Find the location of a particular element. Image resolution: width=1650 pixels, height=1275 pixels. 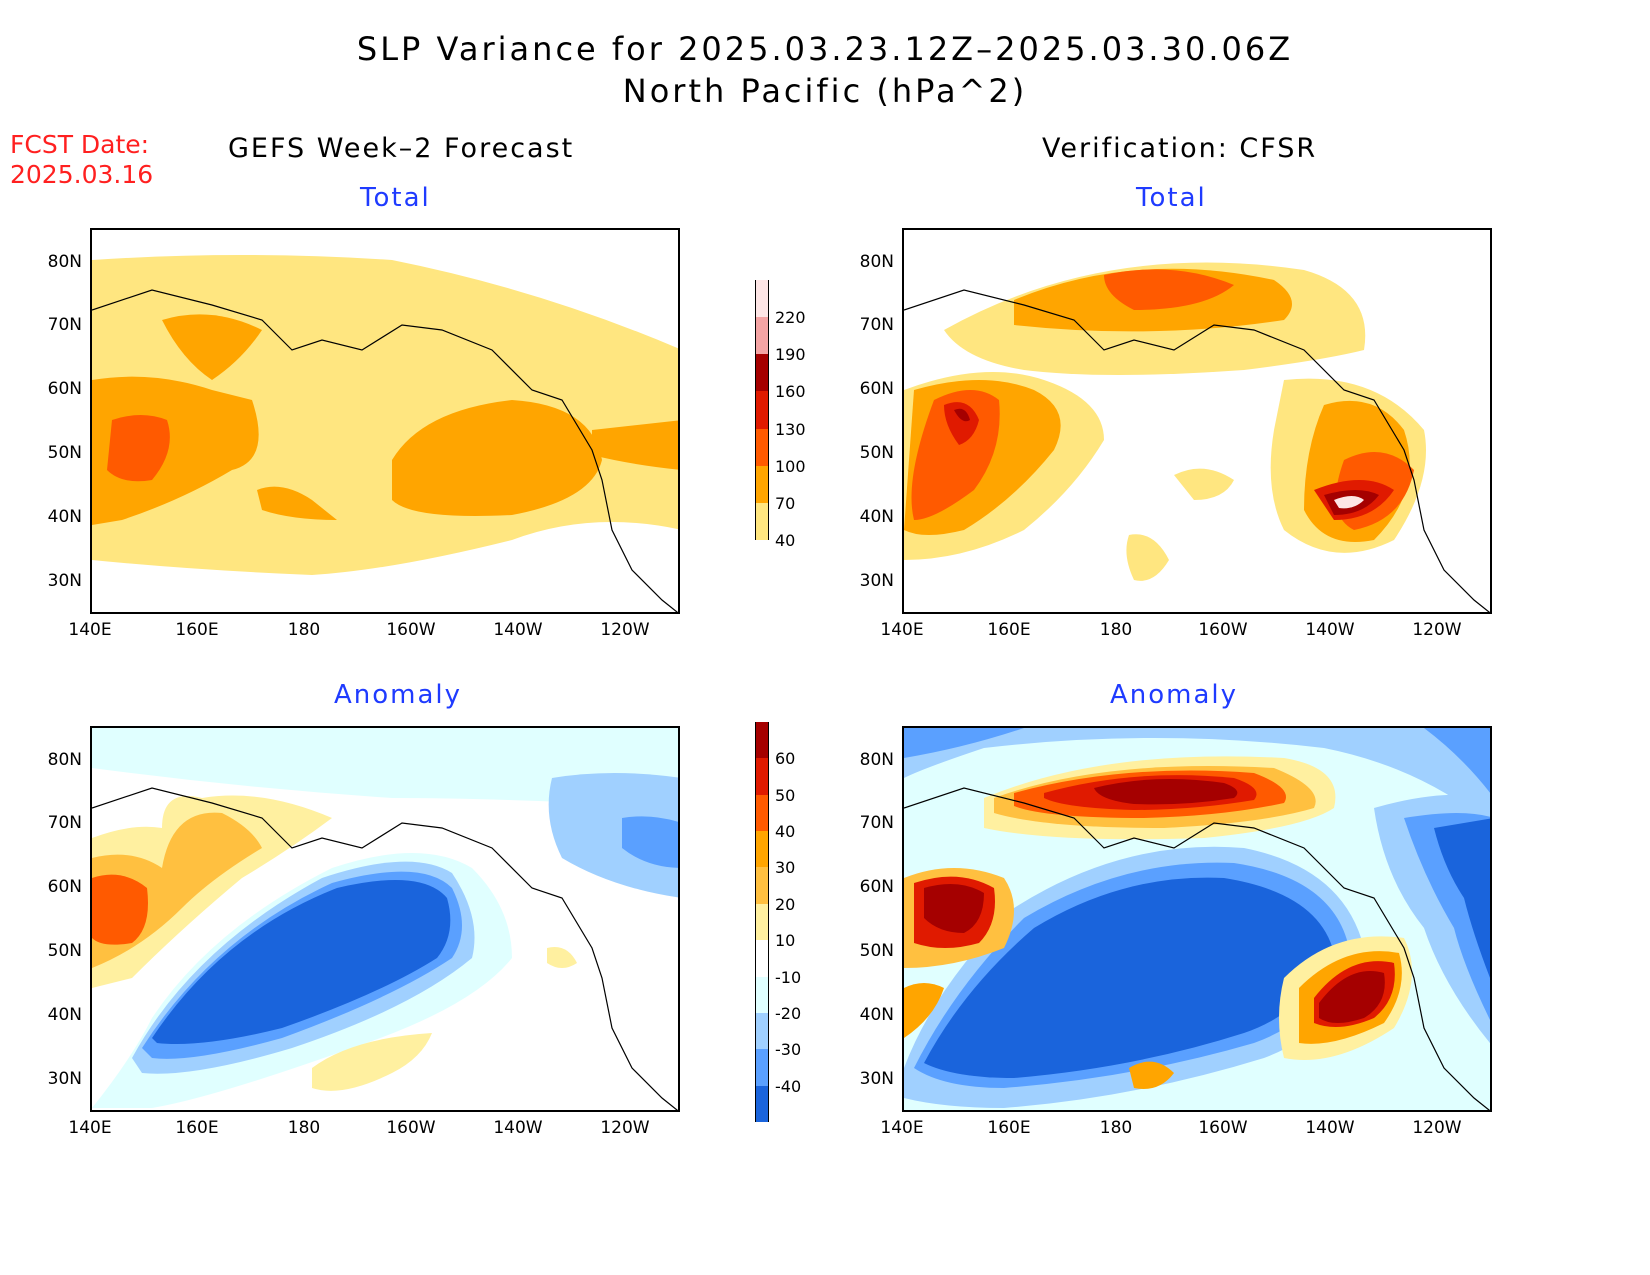

contour-10-south is located at coordinates (372, 1062).